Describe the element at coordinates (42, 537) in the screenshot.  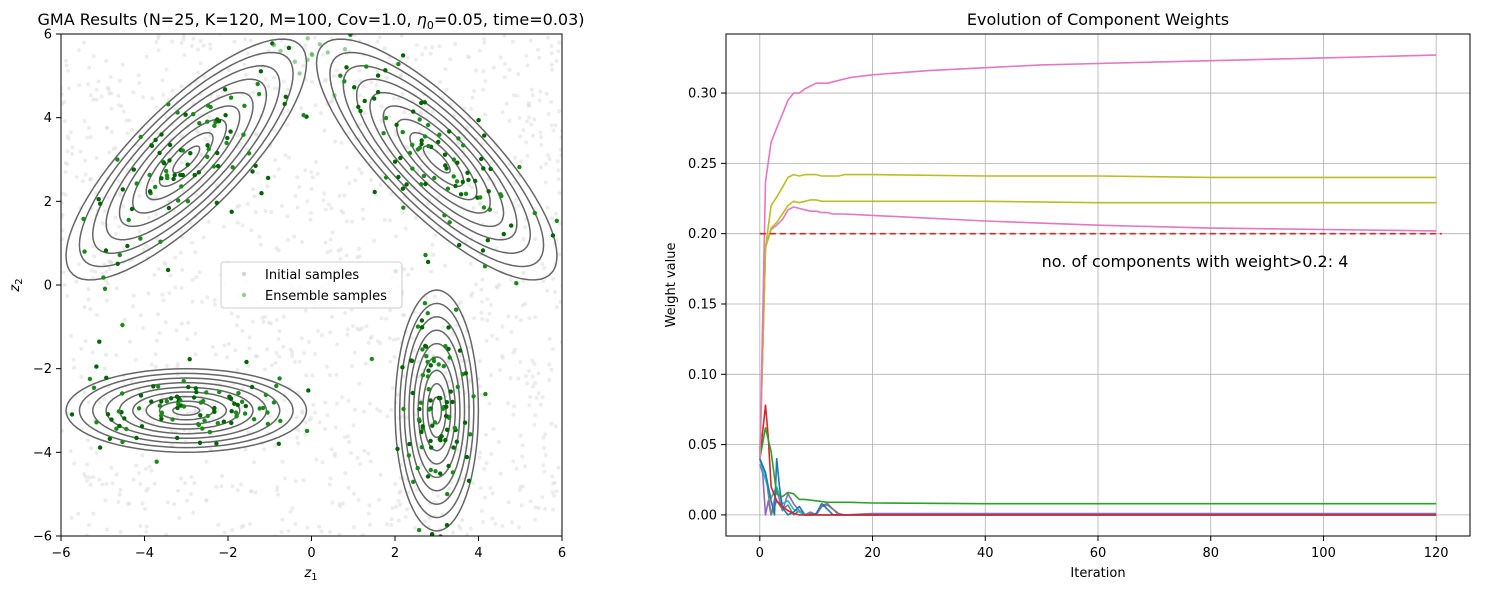
I see `y-tick-label: −6` at that location.